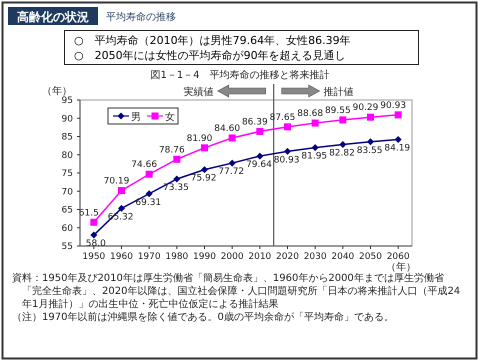 The height and width of the screenshot is (362, 480). Describe the element at coordinates (212, 40) in the screenshot. I see `text: ○ 平均寿命（2010年）は男性79.64年、女性86.39年` at that location.